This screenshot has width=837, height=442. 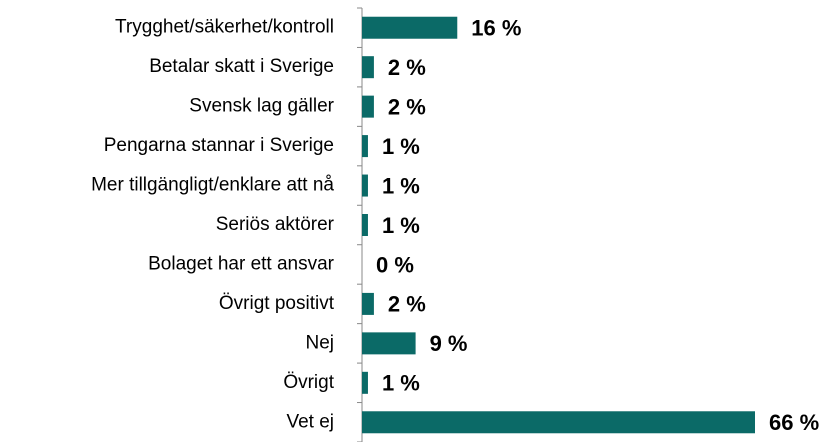 What do you see at coordinates (241, 66) in the screenshot?
I see `category-label: Betalar skatt i Sverige` at bounding box center [241, 66].